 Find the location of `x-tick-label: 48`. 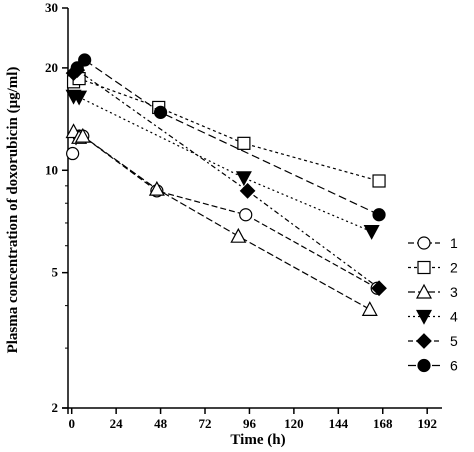

x-tick-label: 48 is located at coordinates (161, 423).